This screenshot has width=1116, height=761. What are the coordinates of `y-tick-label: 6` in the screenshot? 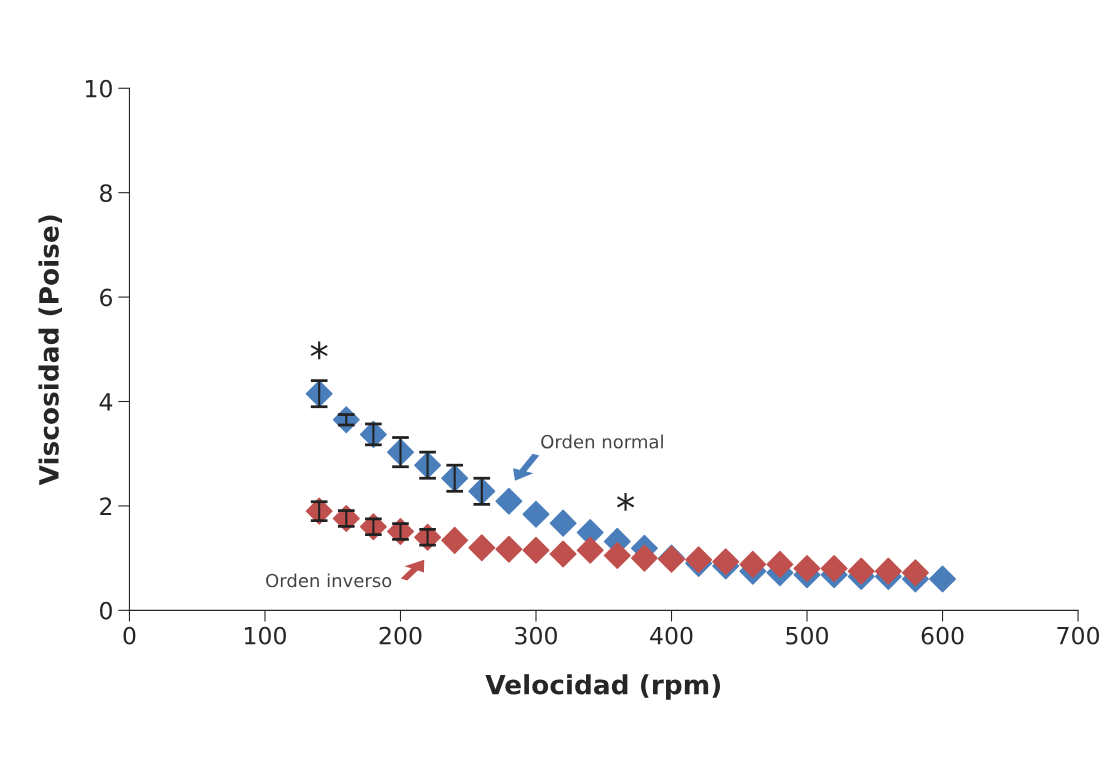 It's located at (106, 297).